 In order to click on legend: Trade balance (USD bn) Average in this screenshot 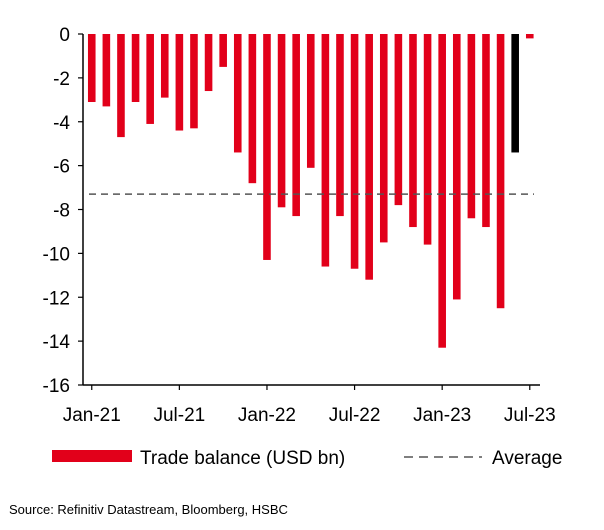, I will do `click(307, 458)`.